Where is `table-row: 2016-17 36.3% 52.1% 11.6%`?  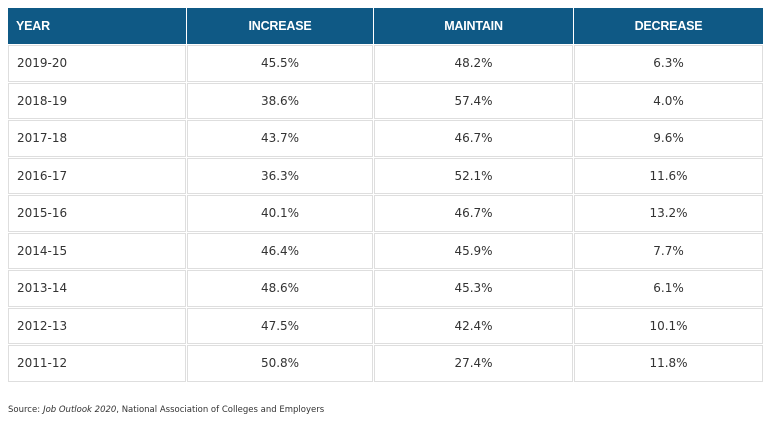 table-row: 2016-17 36.3% 52.1% 11.6% is located at coordinates (385, 175).